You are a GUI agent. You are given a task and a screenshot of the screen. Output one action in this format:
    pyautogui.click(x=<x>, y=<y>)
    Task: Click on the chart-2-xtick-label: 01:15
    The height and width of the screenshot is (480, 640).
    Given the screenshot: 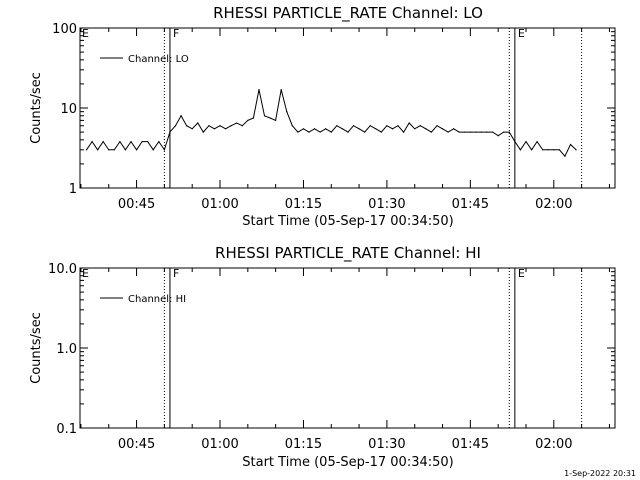 What is the action you would take?
    pyautogui.click(x=303, y=444)
    